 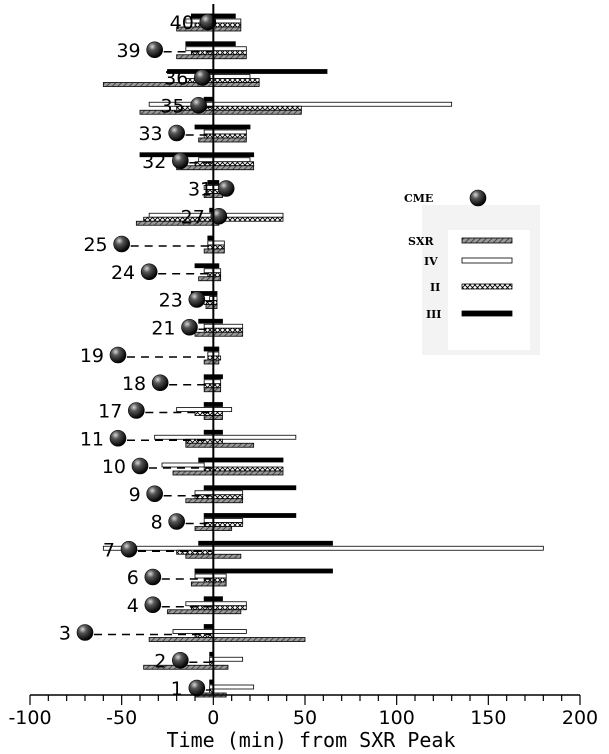 I want to click on event-label-19: 19, so click(x=92, y=356).